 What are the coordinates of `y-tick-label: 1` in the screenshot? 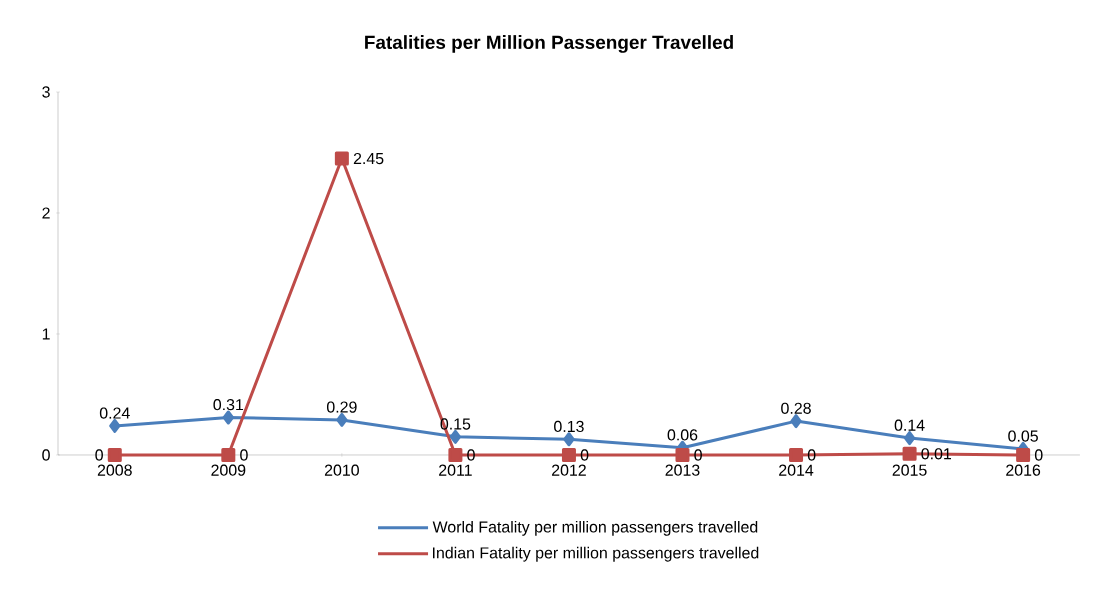 It's located at (46, 334).